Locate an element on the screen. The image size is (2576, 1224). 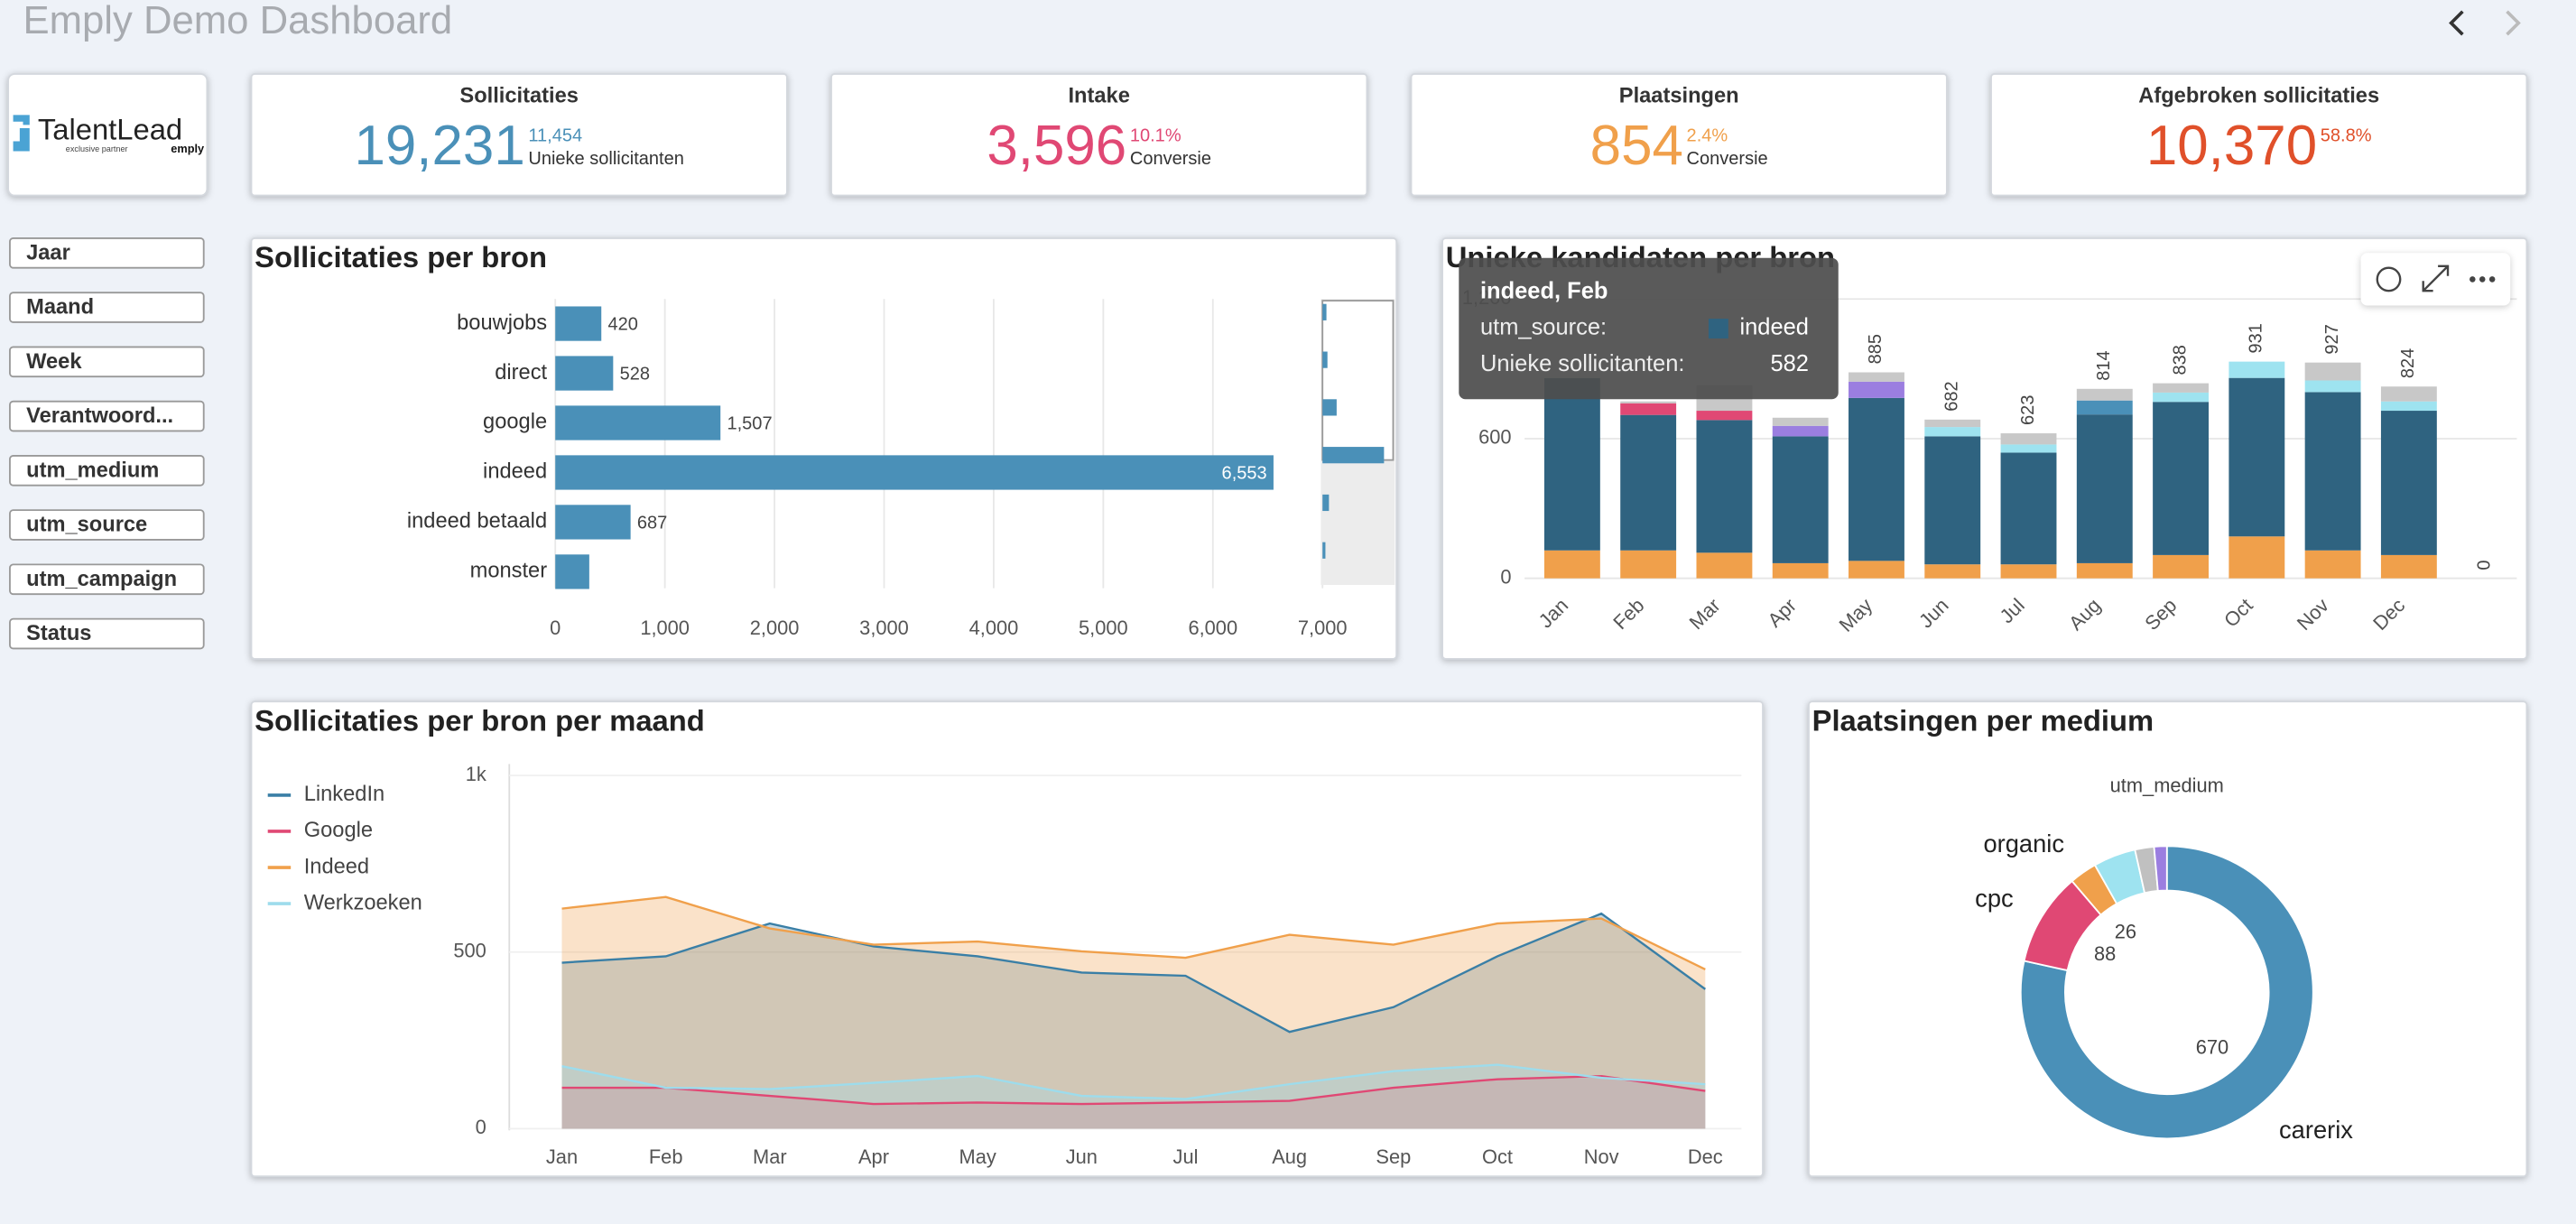
filter-label: Status is located at coordinates (59, 633).